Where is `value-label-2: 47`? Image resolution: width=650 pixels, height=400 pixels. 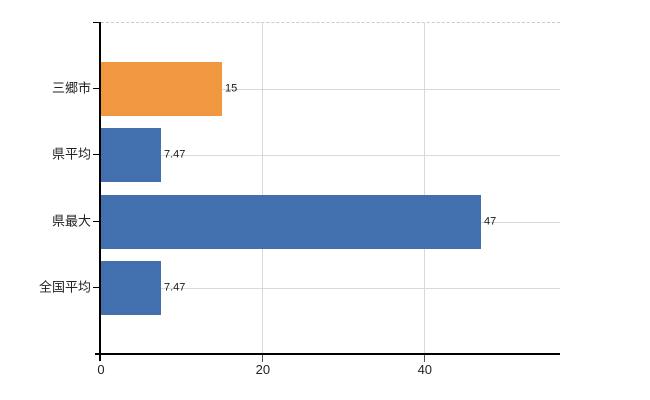 value-label-2: 47 is located at coordinates (490, 221).